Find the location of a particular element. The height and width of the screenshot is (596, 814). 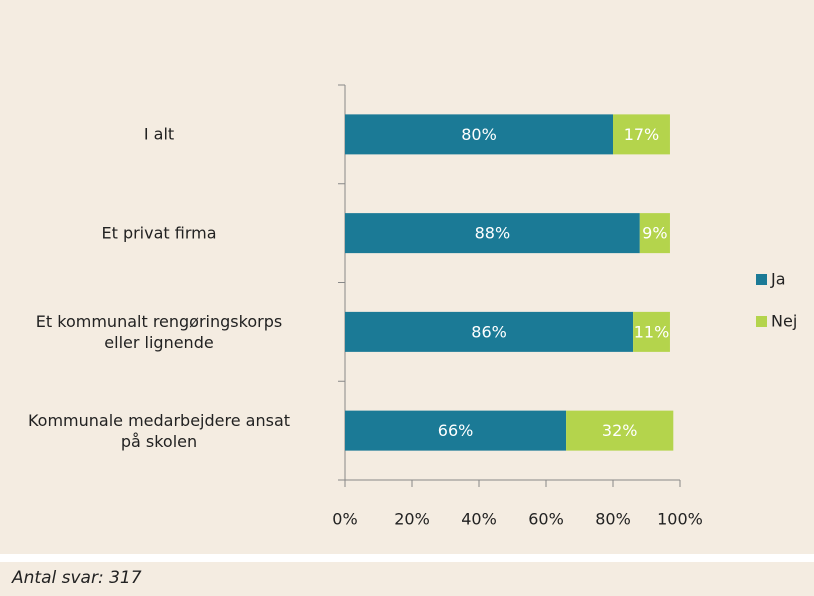

x-tick-label: 100% is located at coordinates (680, 519).